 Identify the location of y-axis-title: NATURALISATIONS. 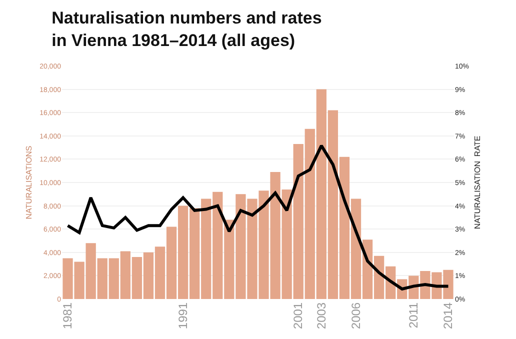
(29, 183).